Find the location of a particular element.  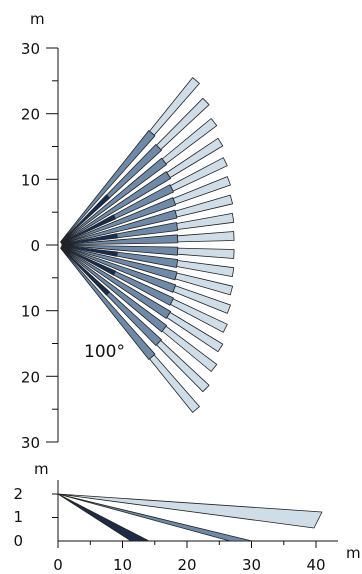

side-view-y-ticks is located at coordinates (55, 505).